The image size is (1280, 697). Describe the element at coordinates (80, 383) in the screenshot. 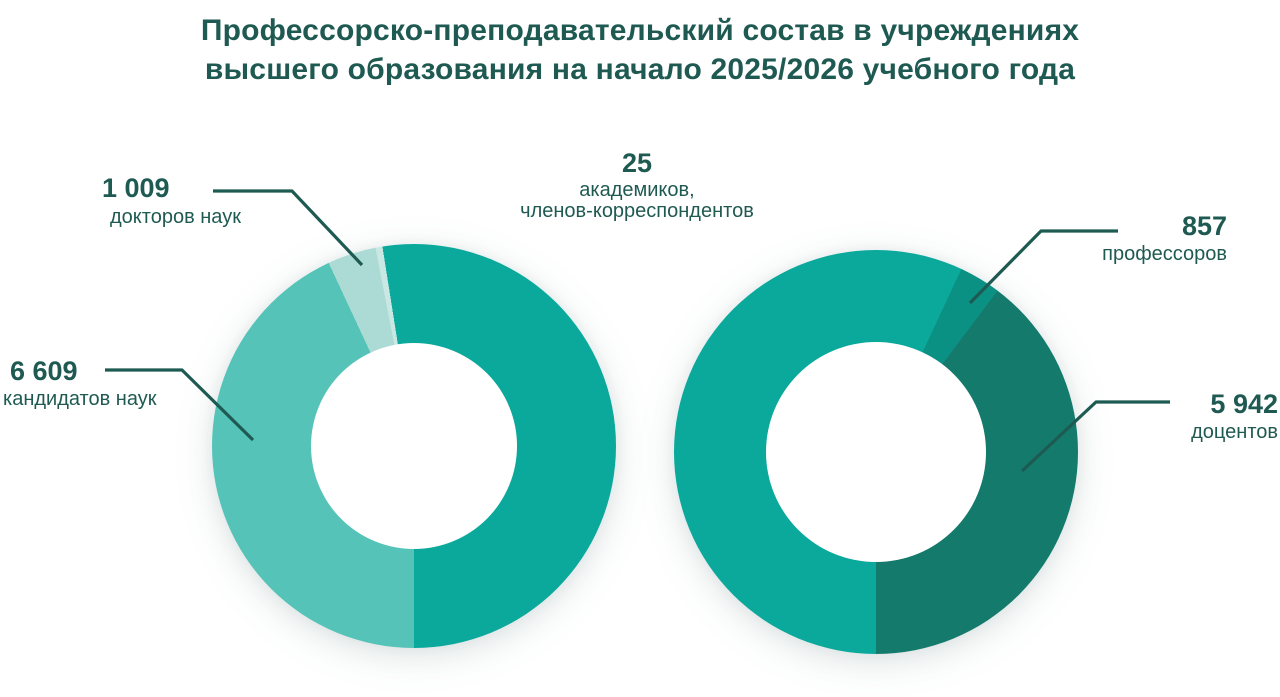

I see `callout-candidates: 6 609 кандидатов наук` at that location.